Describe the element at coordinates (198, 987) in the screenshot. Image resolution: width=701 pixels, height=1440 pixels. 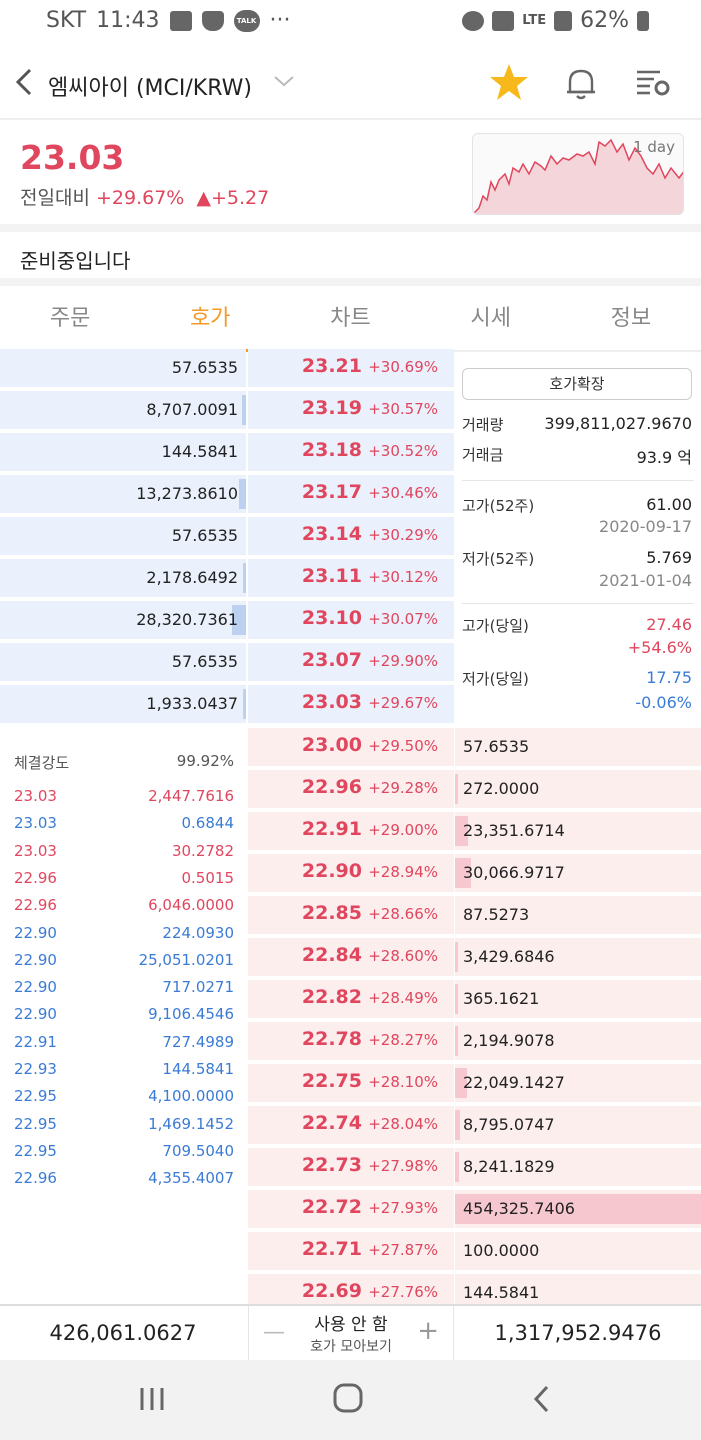
I see `trade-quantity: 717.0271` at that location.